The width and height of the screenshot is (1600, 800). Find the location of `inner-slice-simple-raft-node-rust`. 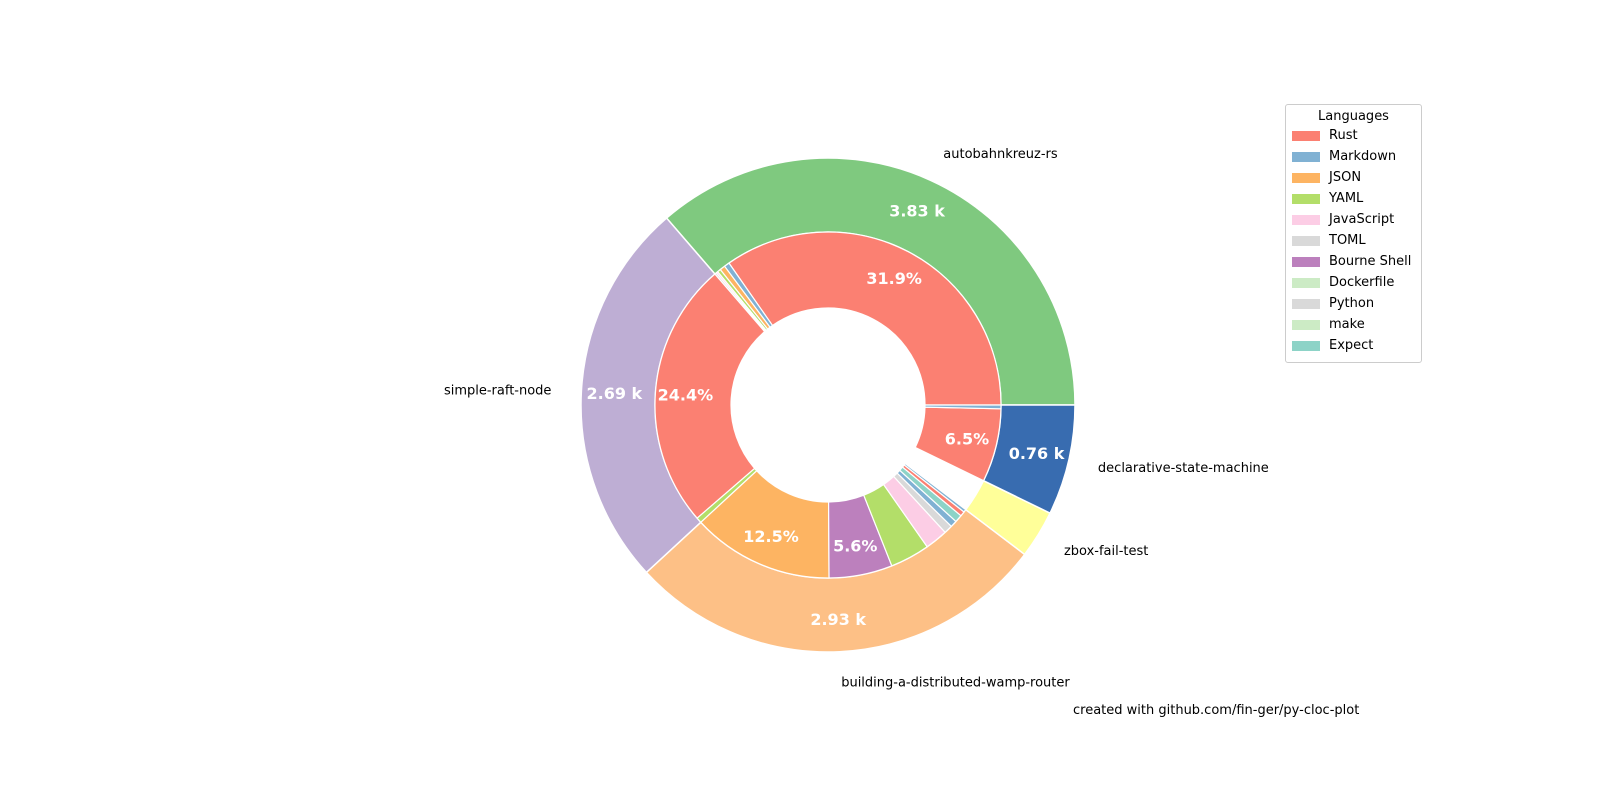

inner-slice-simple-raft-node-rust is located at coordinates (710, 396).